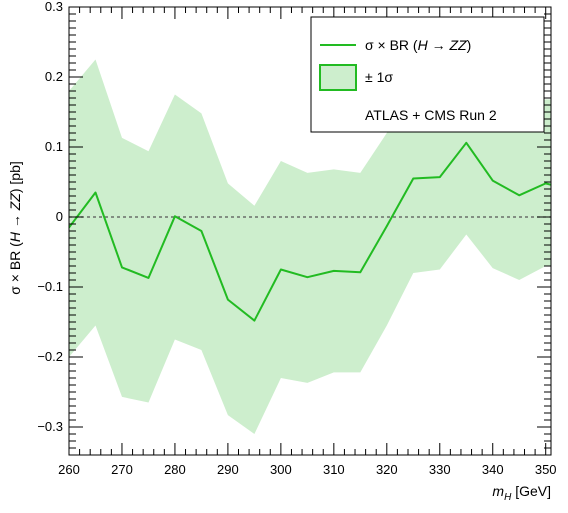 The width and height of the screenshot is (568, 513). What do you see at coordinates (418, 45) in the screenshot?
I see `legend-line-label: σ × BR (H → ZZ)` at bounding box center [418, 45].